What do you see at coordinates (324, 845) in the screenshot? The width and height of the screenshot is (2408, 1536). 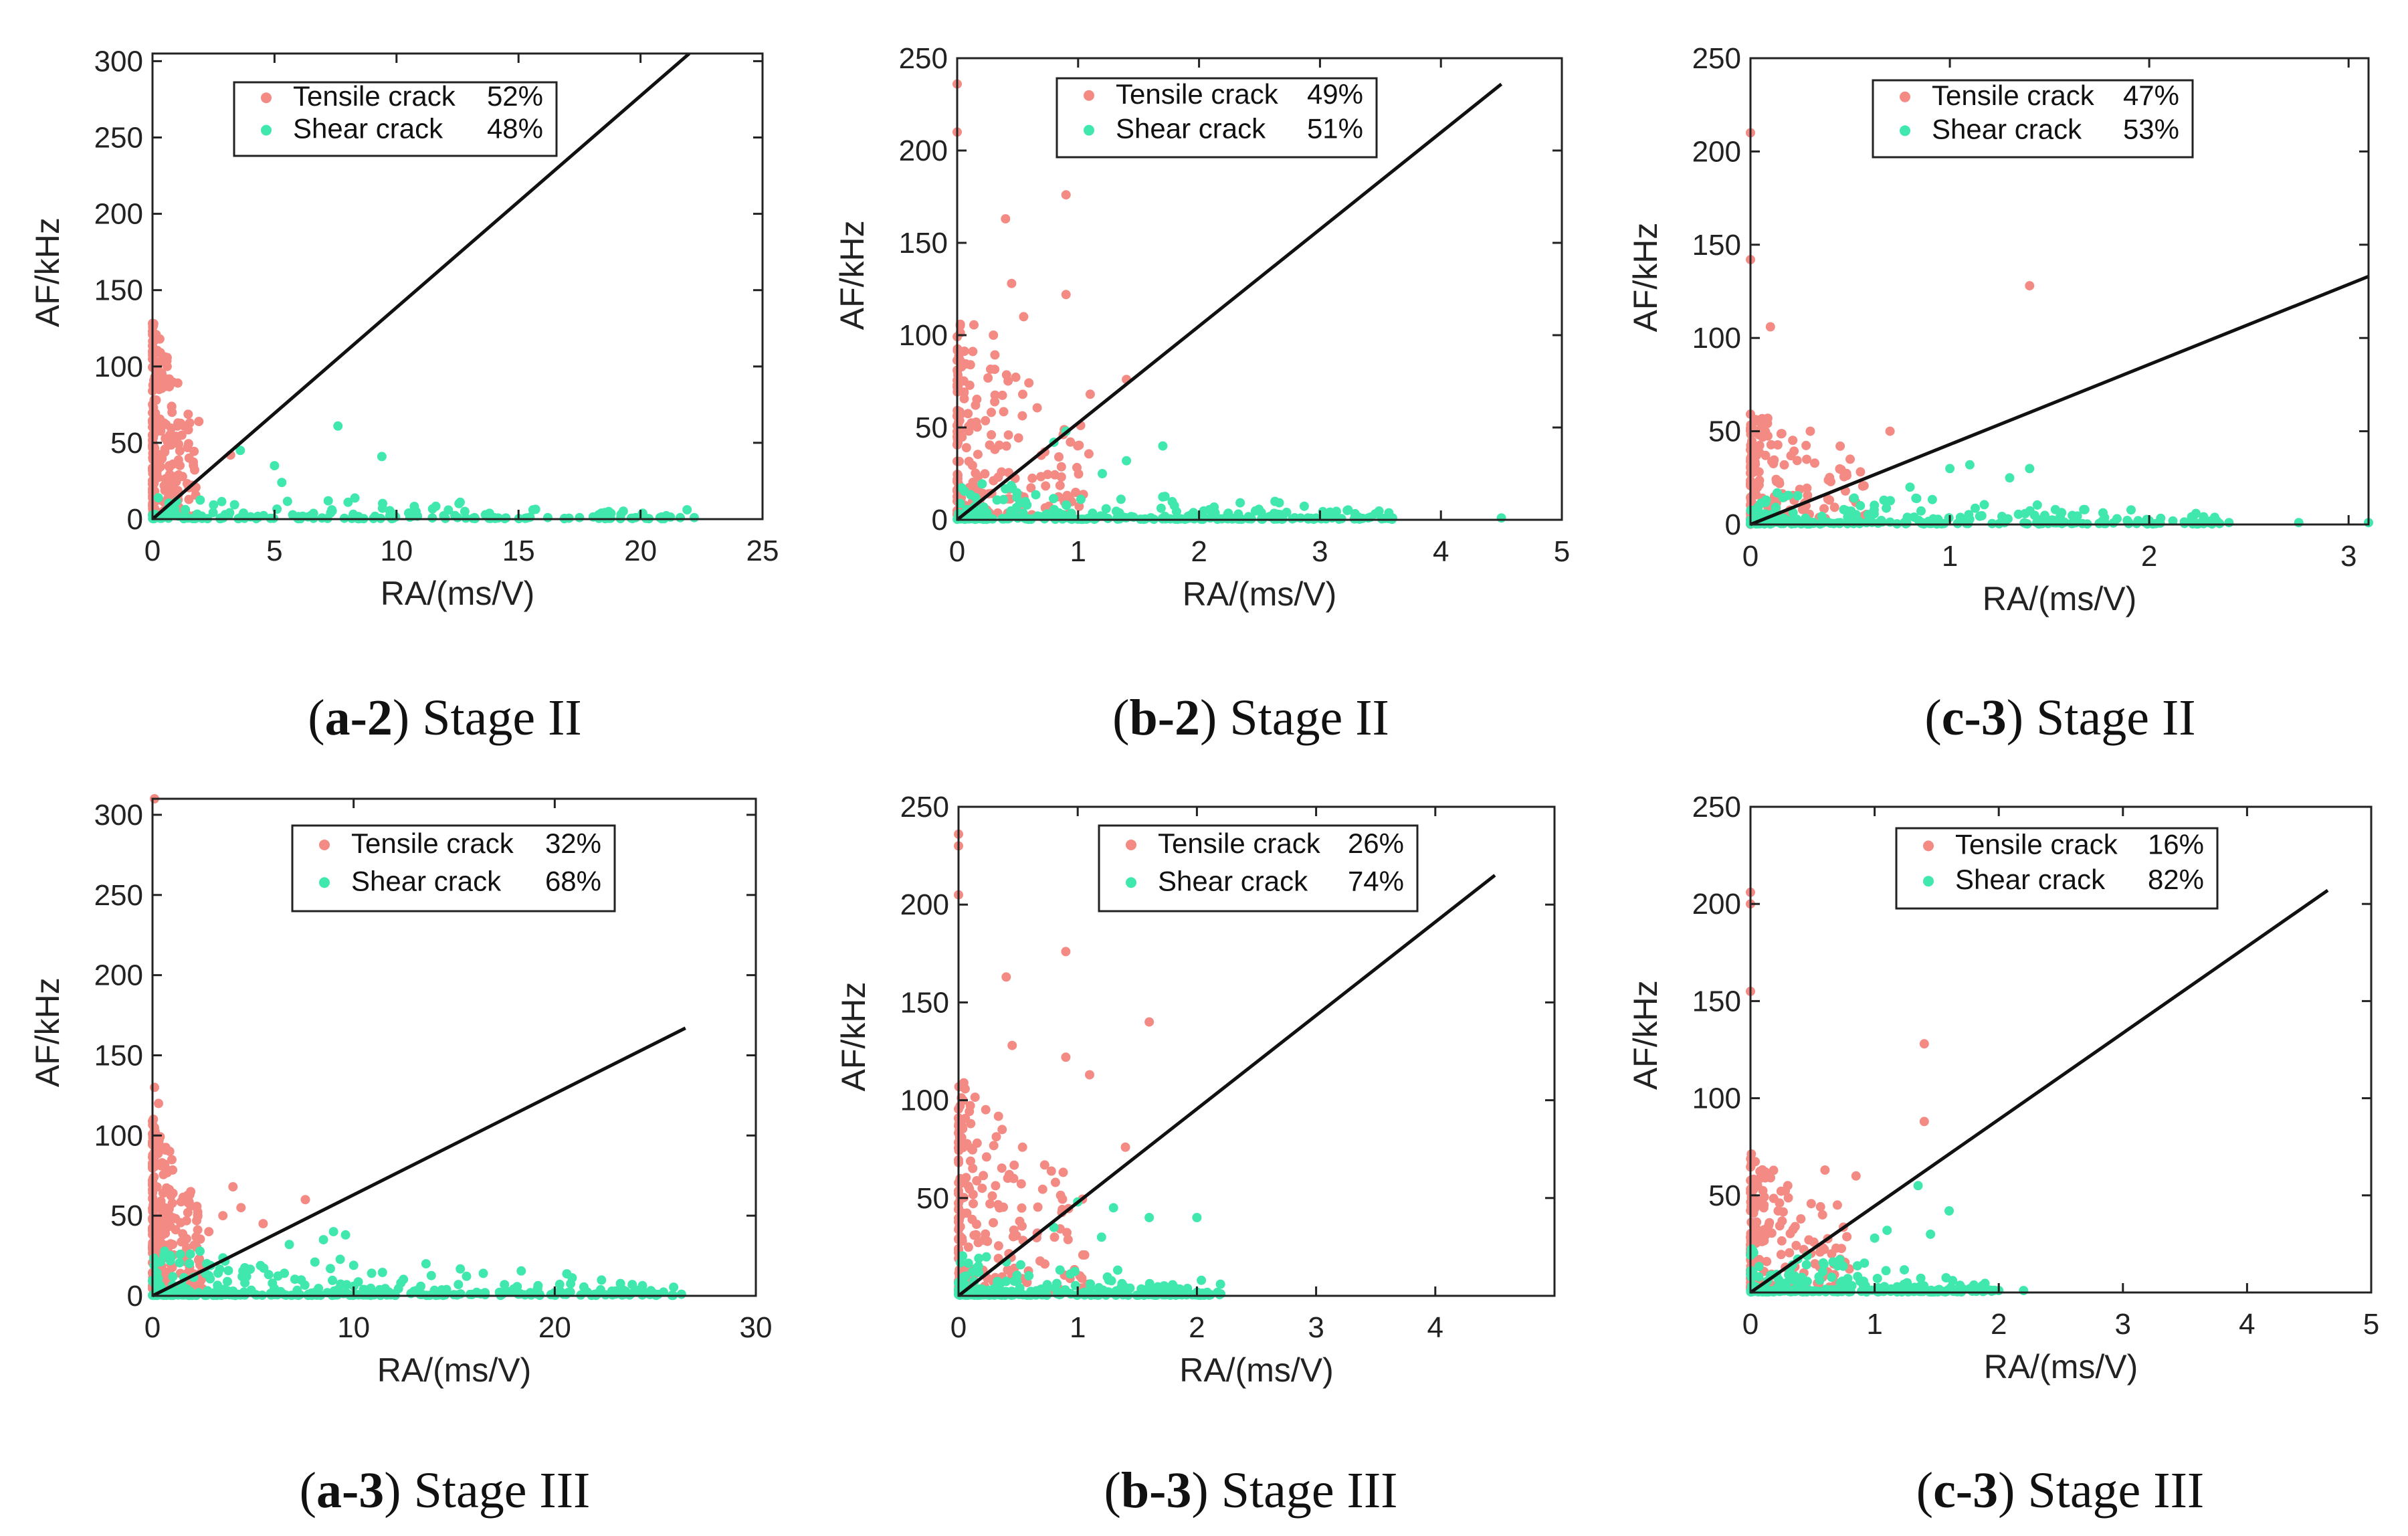 I see `legend-marker-tensile` at bounding box center [324, 845].